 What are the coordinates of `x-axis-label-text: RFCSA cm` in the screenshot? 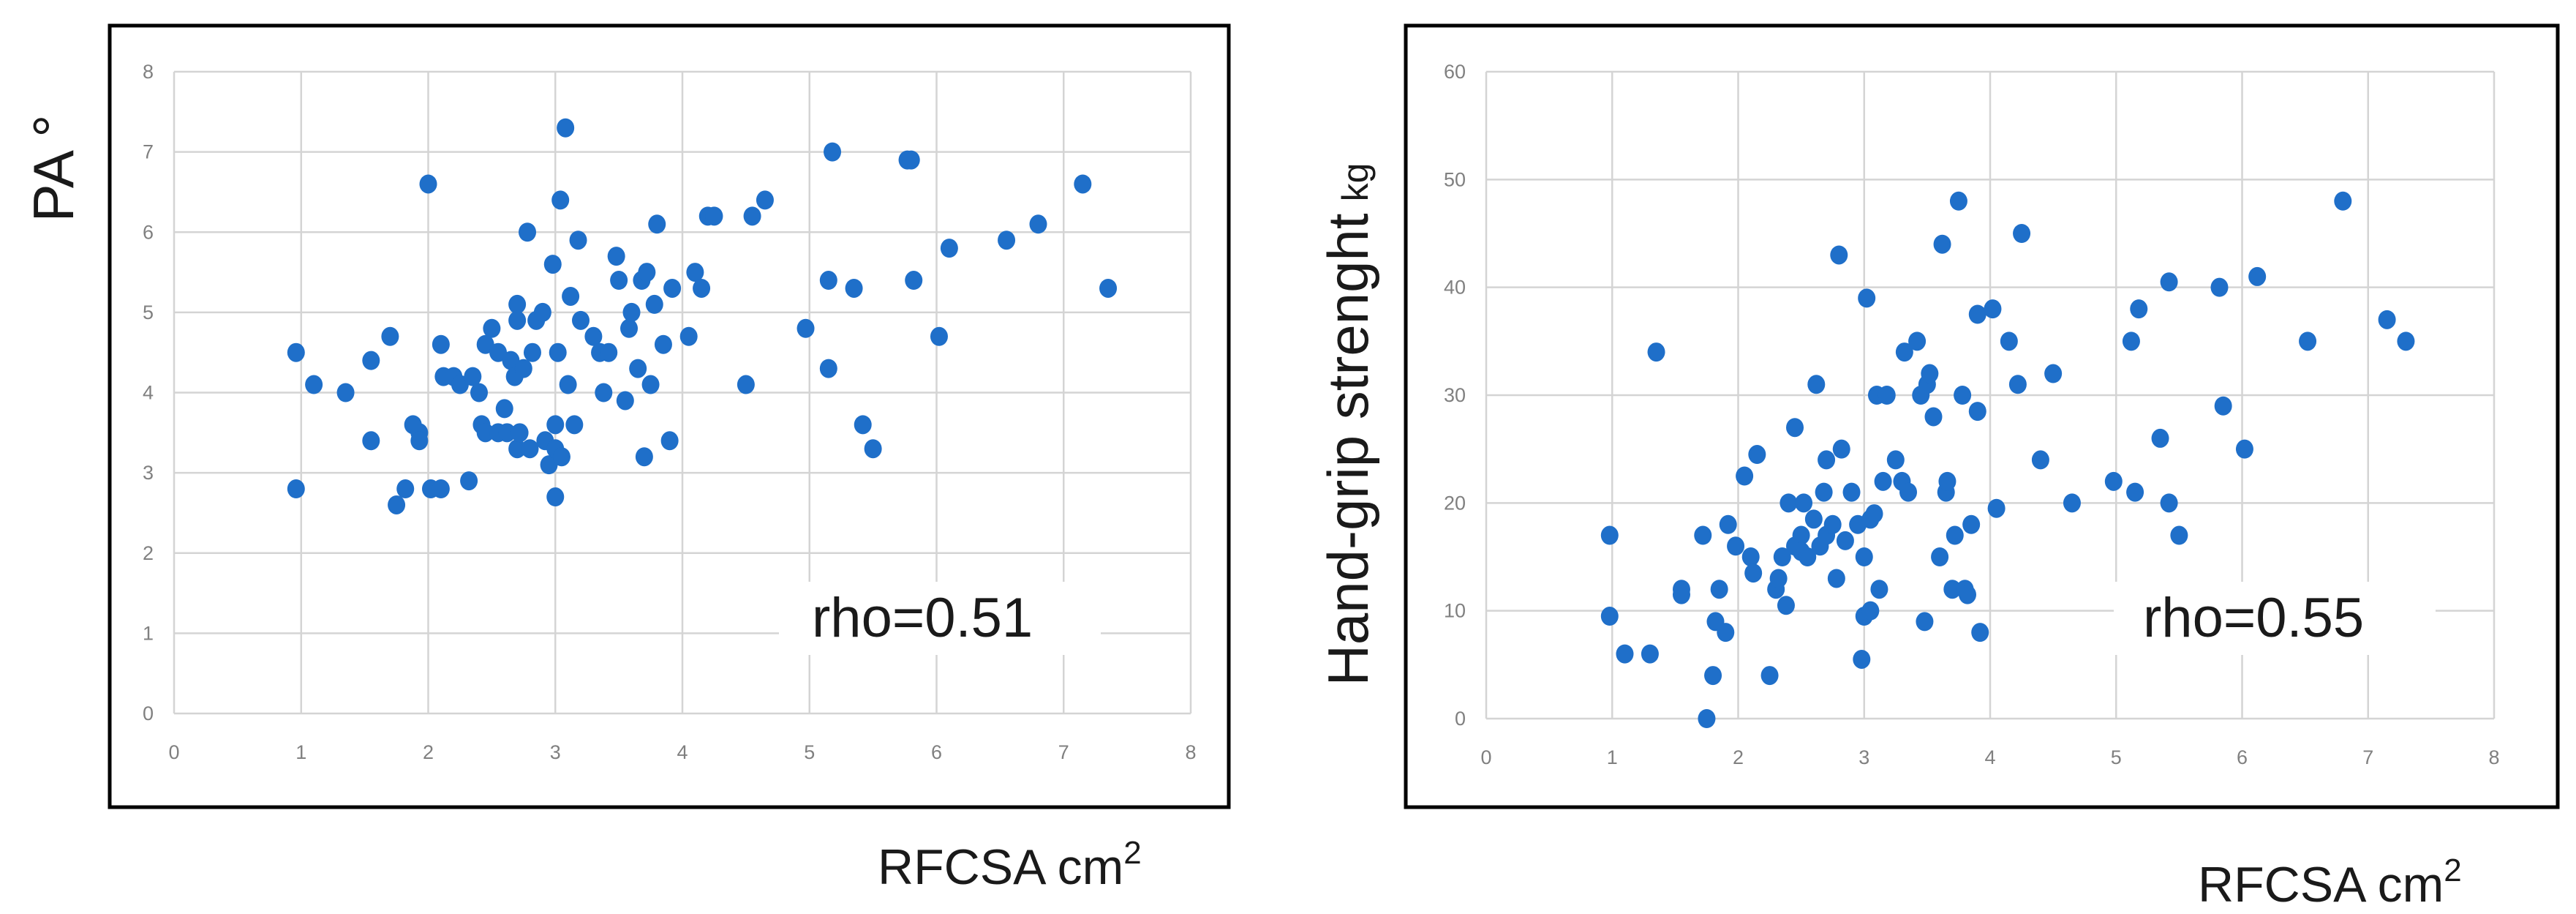 It's located at (1000, 867).